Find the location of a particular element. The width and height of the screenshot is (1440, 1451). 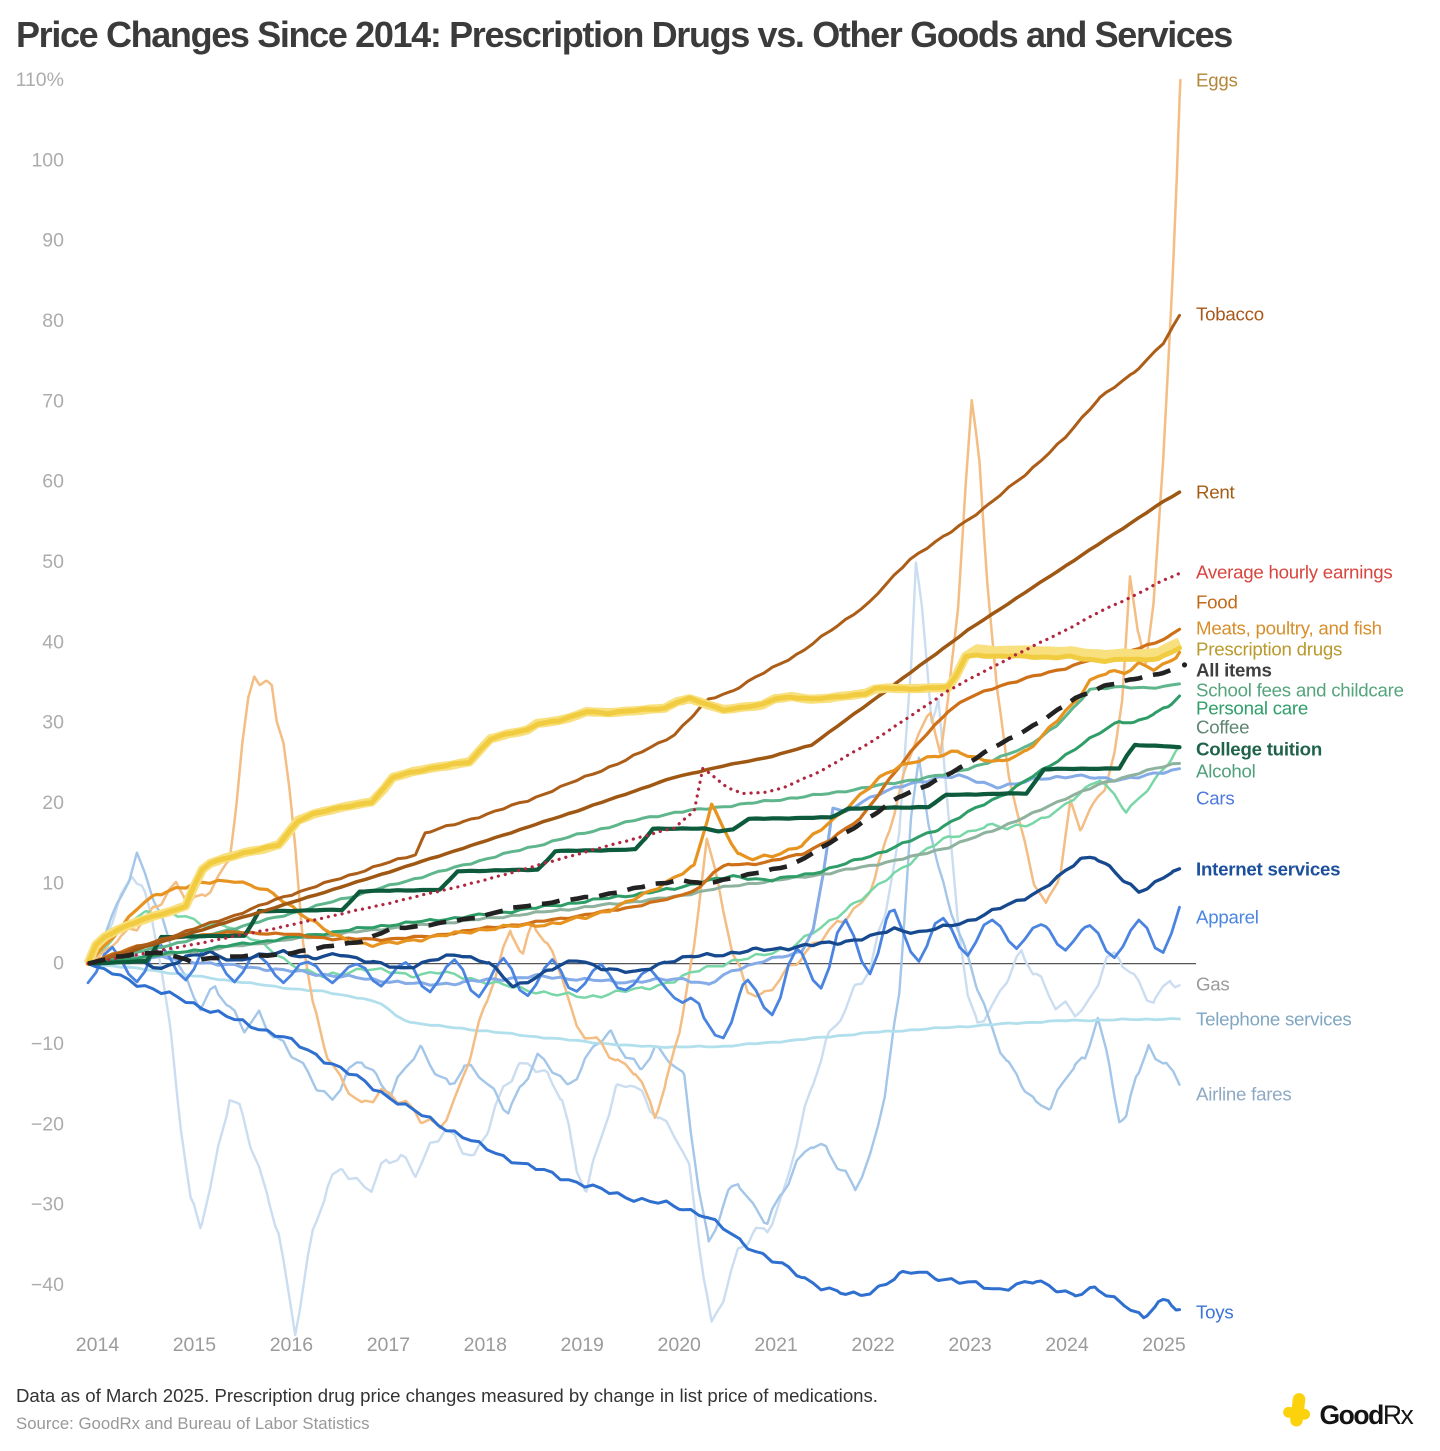

svg-text: 2021 is located at coordinates (775, 1345).